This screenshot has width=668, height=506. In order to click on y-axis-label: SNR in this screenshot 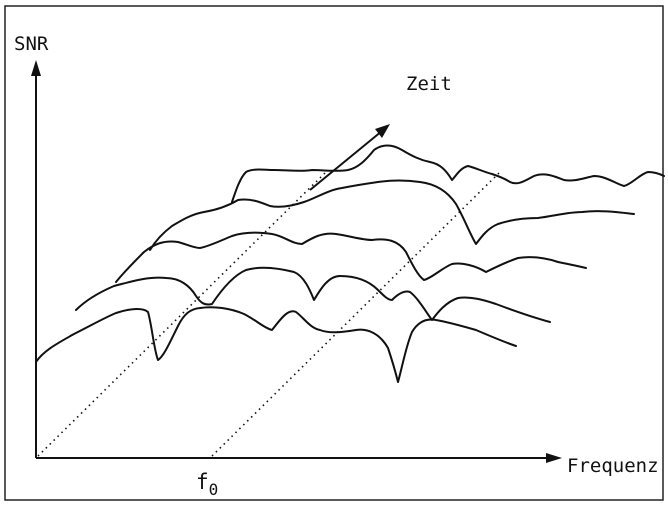, I will do `click(31, 44)`.